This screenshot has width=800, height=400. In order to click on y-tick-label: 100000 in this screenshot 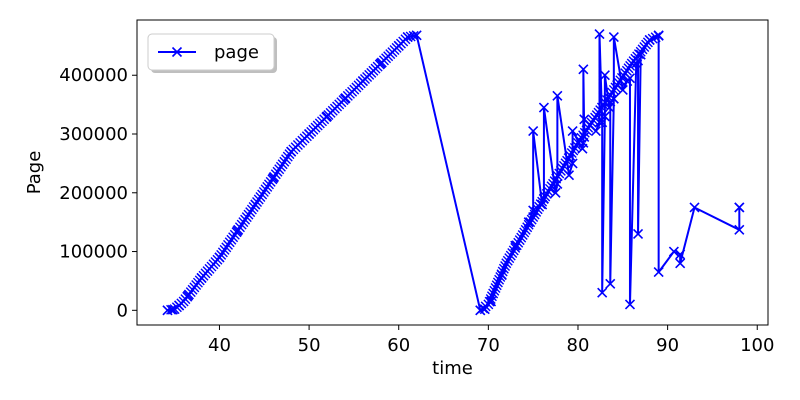, I will do `click(93, 252)`.